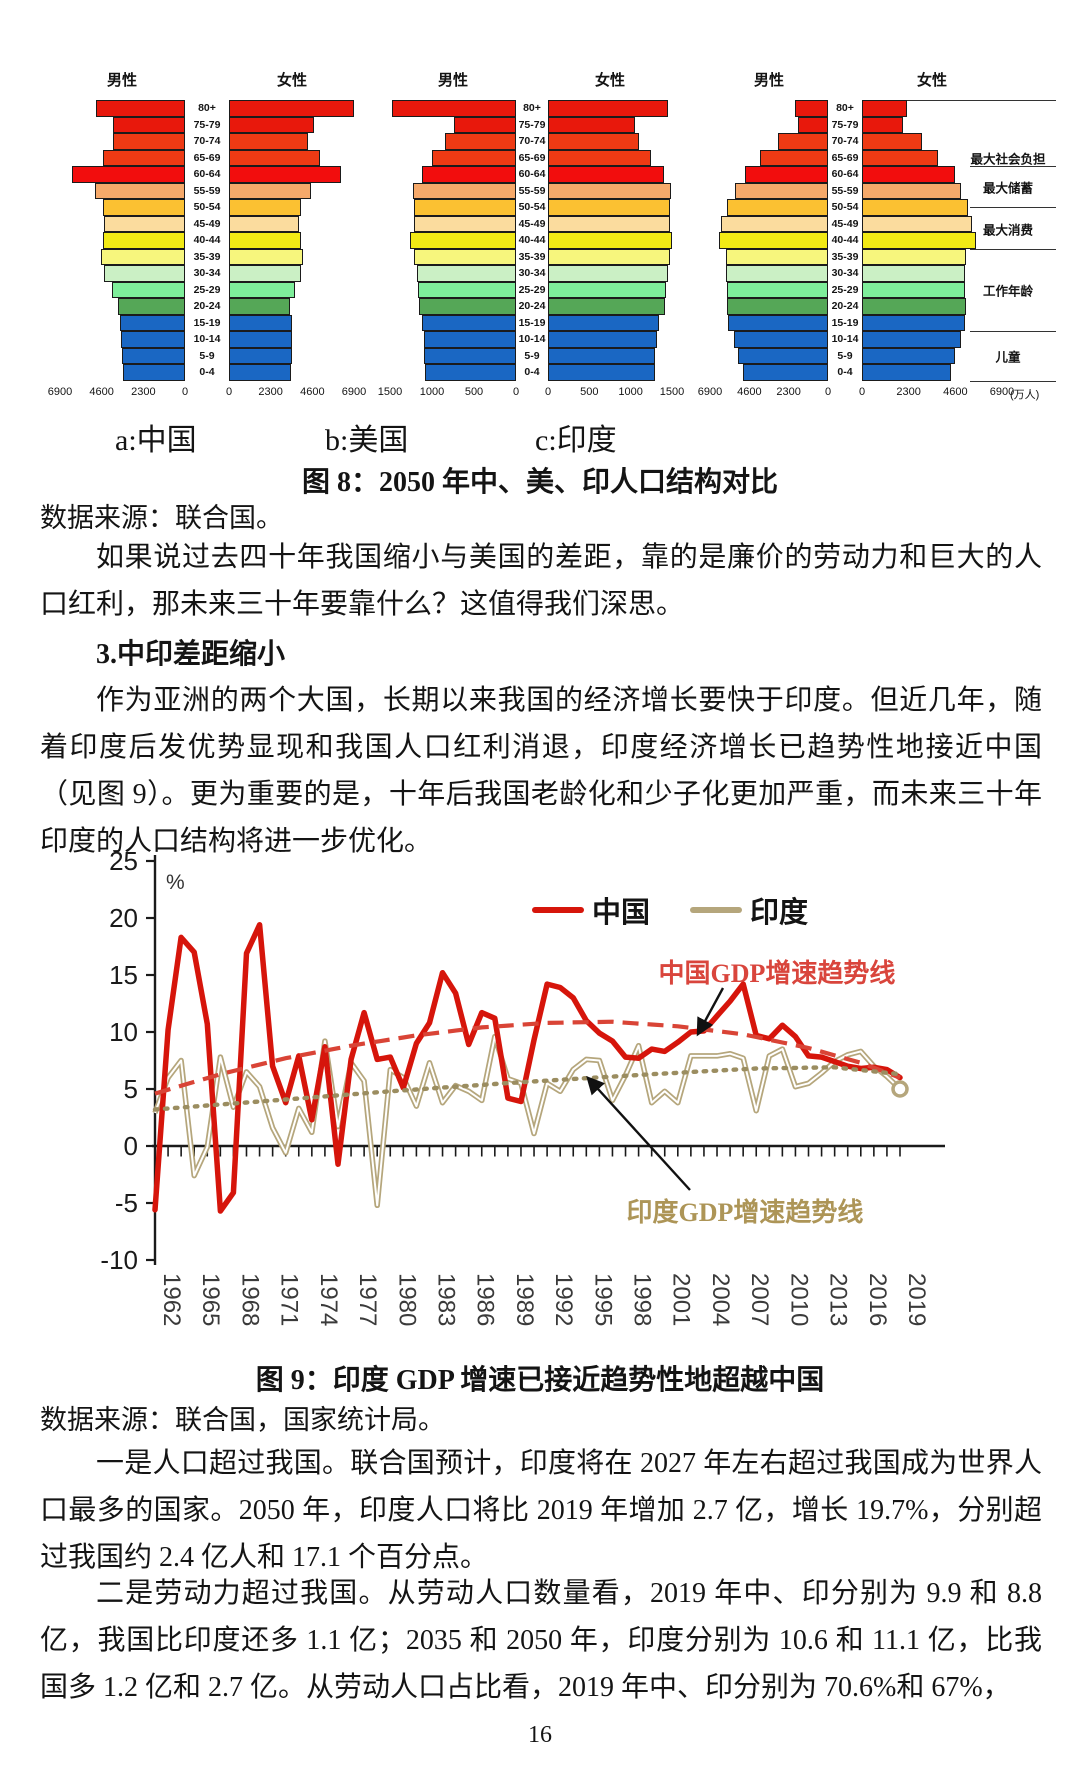 Image resolution: width=1080 pixels, height=1773 pixels. Describe the element at coordinates (406, 1299) in the screenshot. I see `svg-text: 1980` at that location.